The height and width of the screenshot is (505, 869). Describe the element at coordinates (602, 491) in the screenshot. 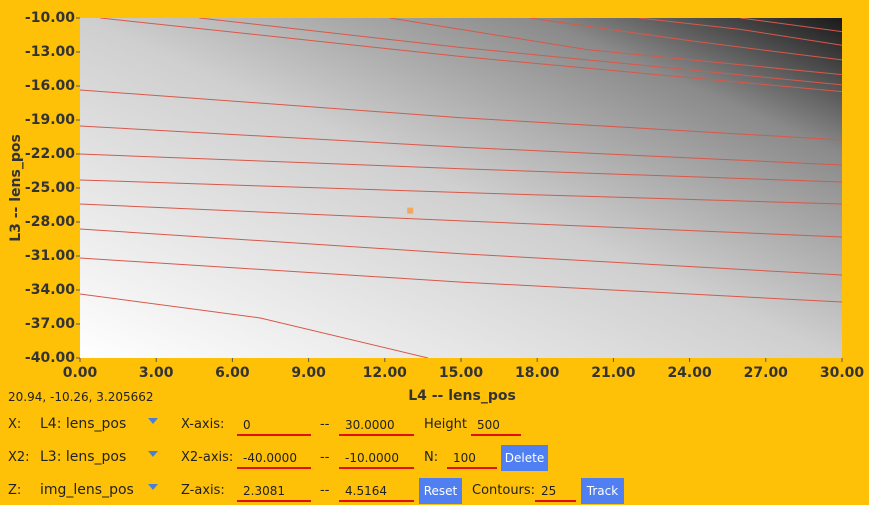

I see `action-button: Track` at that location.